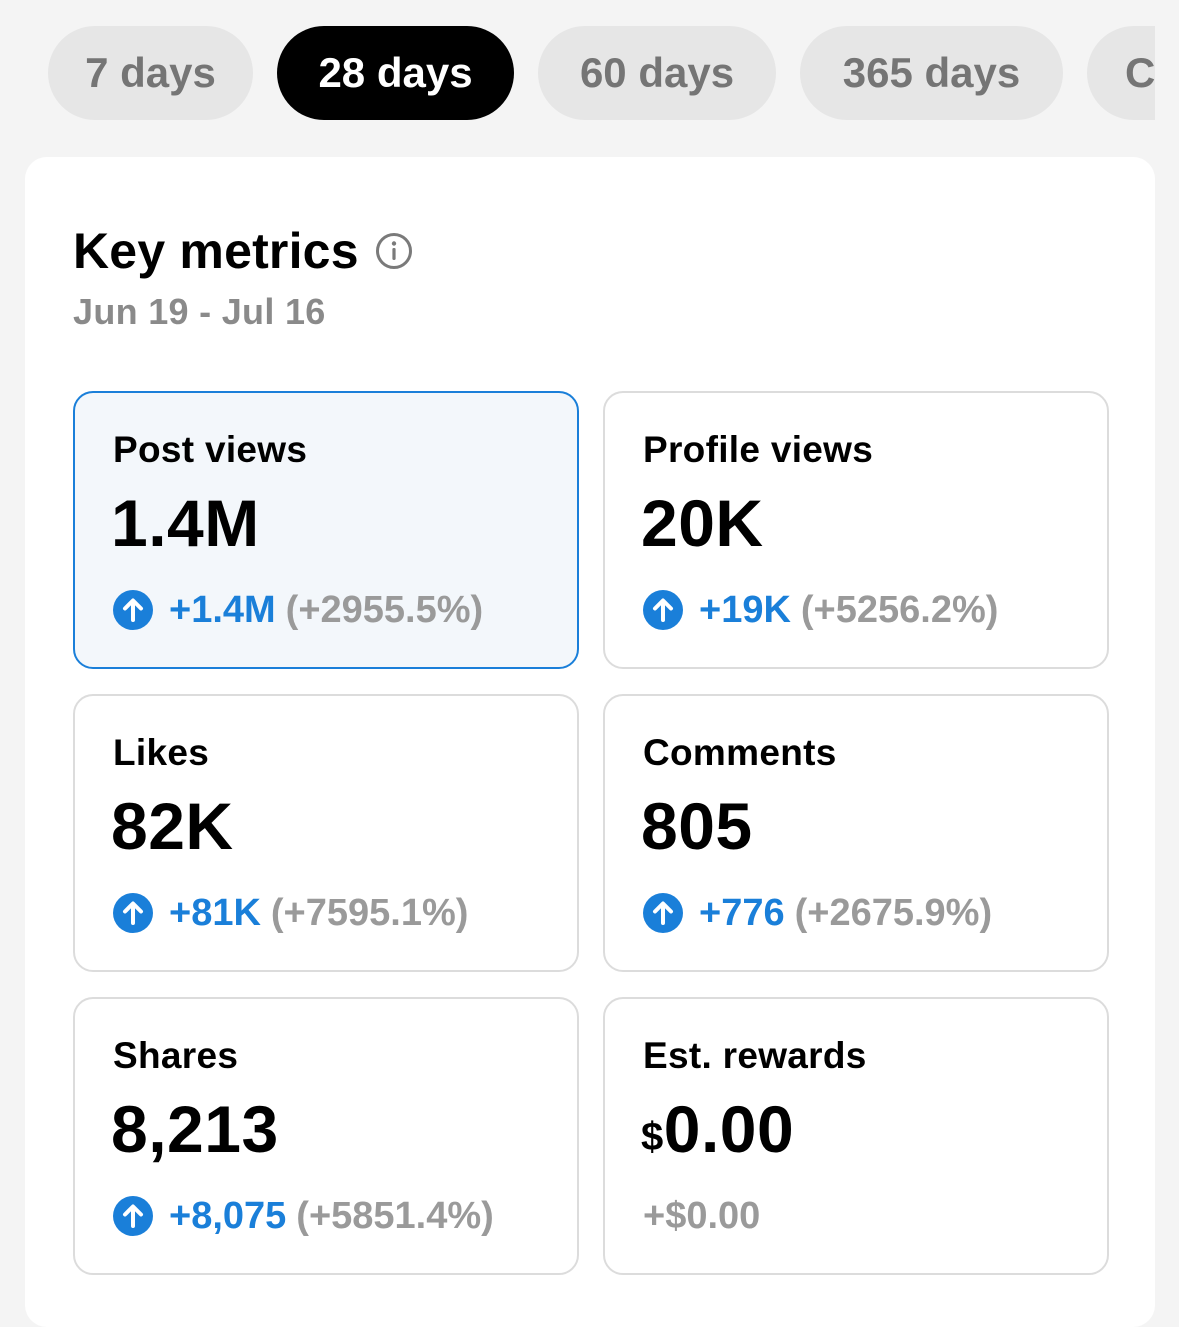  What do you see at coordinates (215, 912) in the screenshot?
I see `metric-delta: +81K` at bounding box center [215, 912].